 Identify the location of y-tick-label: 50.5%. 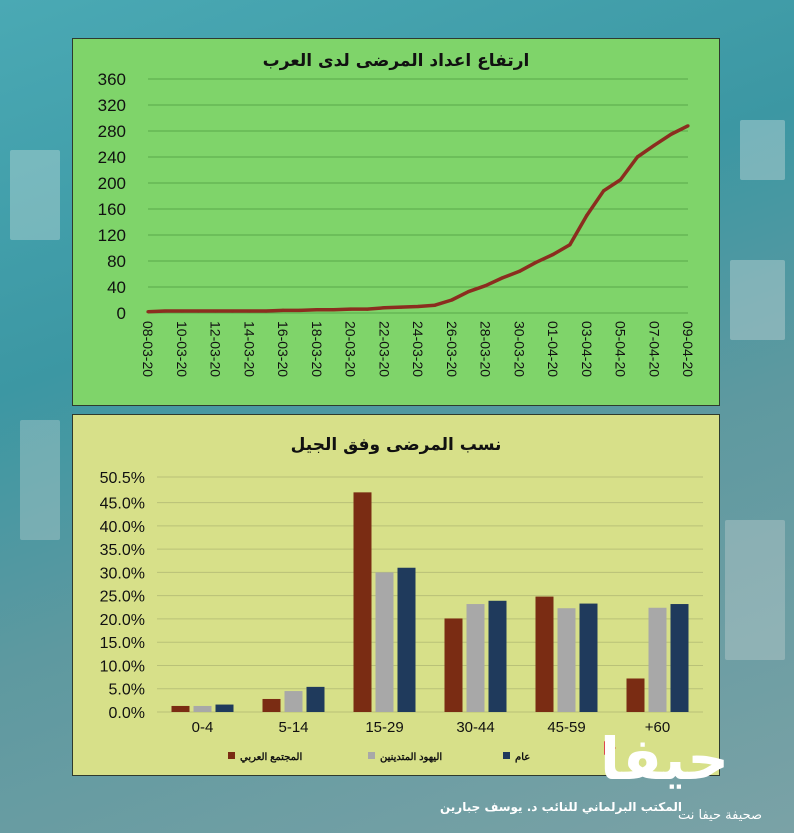
(122, 478).